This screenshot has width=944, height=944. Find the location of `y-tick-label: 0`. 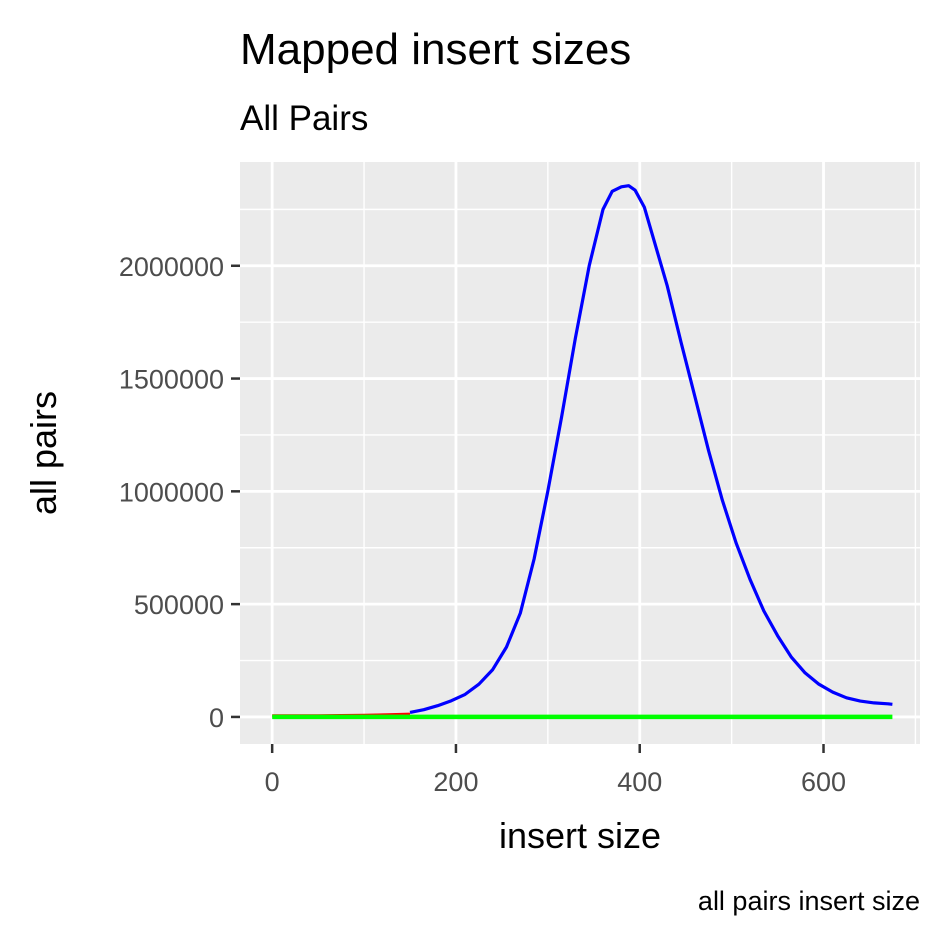

y-tick-label: 0 is located at coordinates (216, 718).